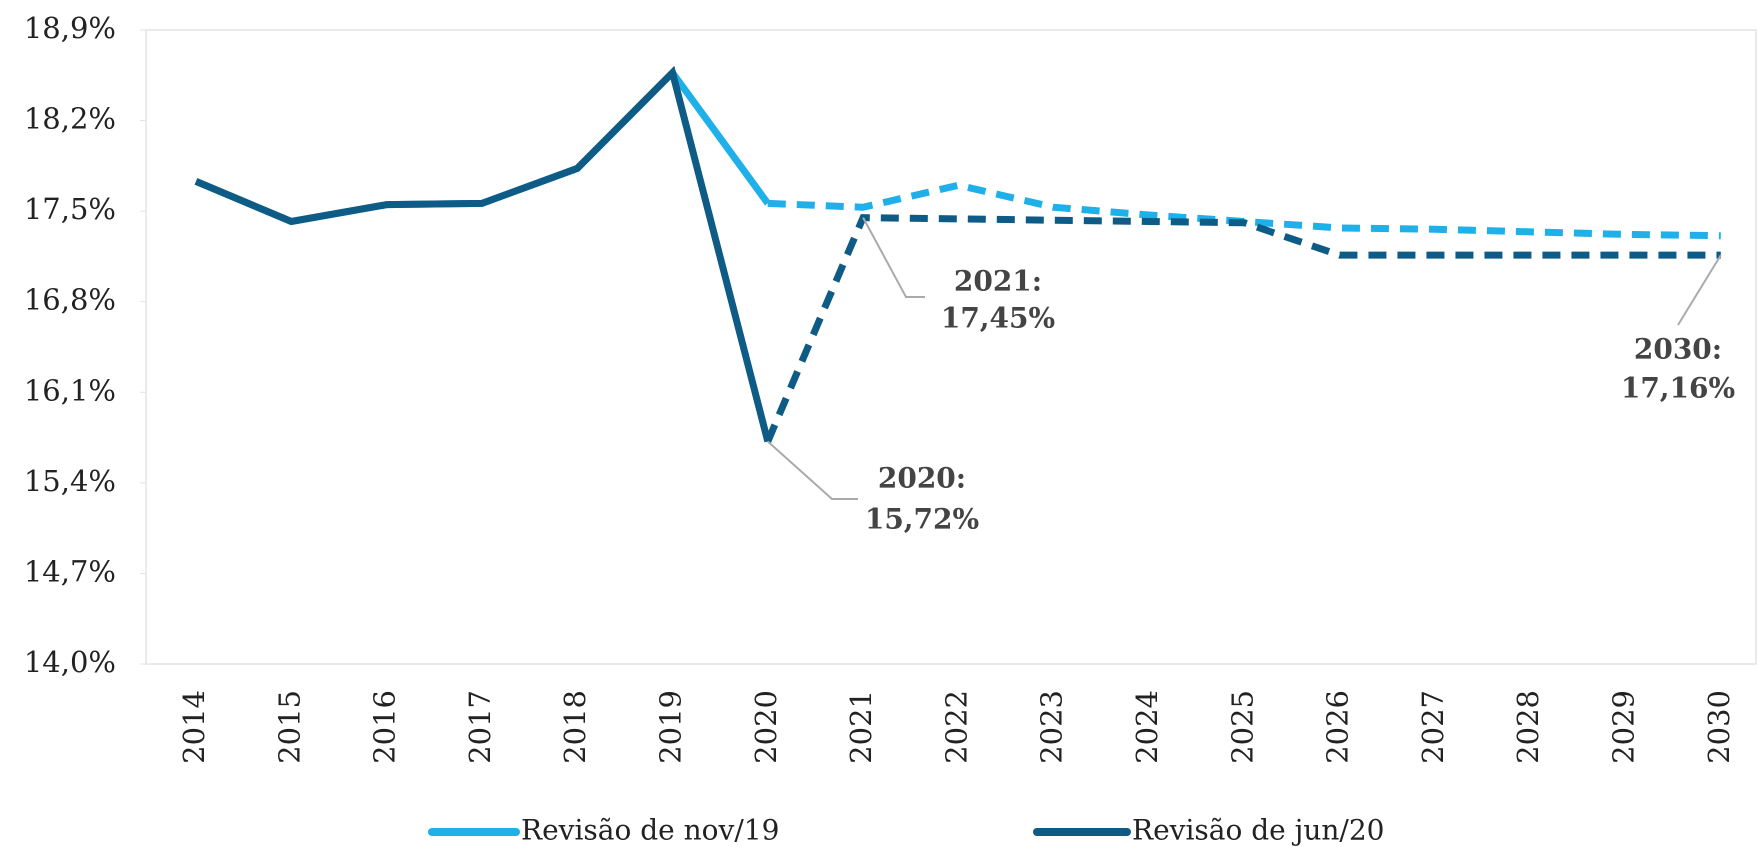 This screenshot has height=847, width=1758. I want to click on y-tick-label: 15,4%, so click(70, 481).